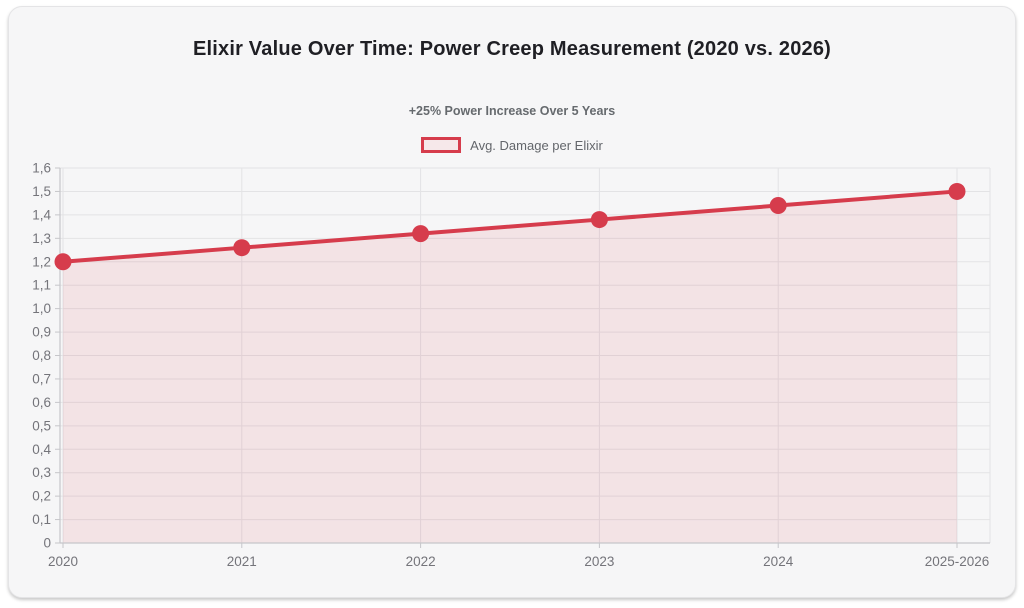 Image resolution: width=1024 pixels, height=608 pixels. What do you see at coordinates (41, 332) in the screenshot?
I see `y-tick-label: 0,9` at bounding box center [41, 332].